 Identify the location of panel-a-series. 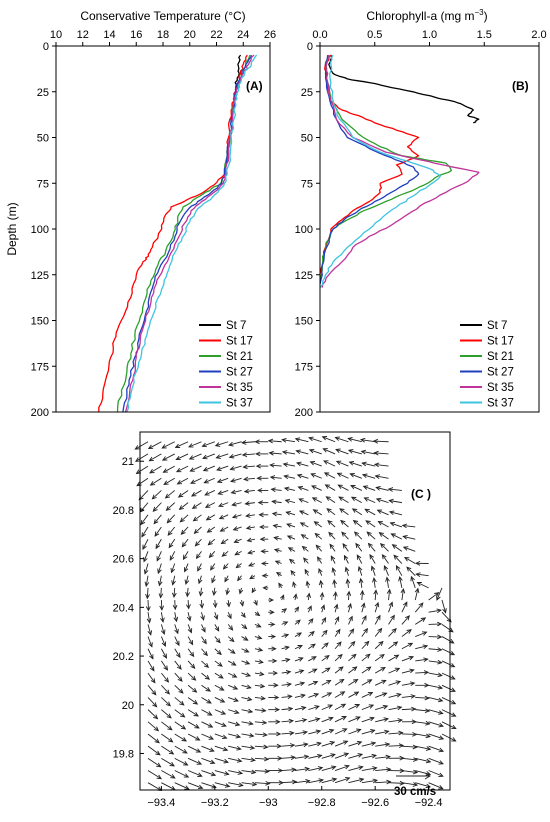
(178, 233).